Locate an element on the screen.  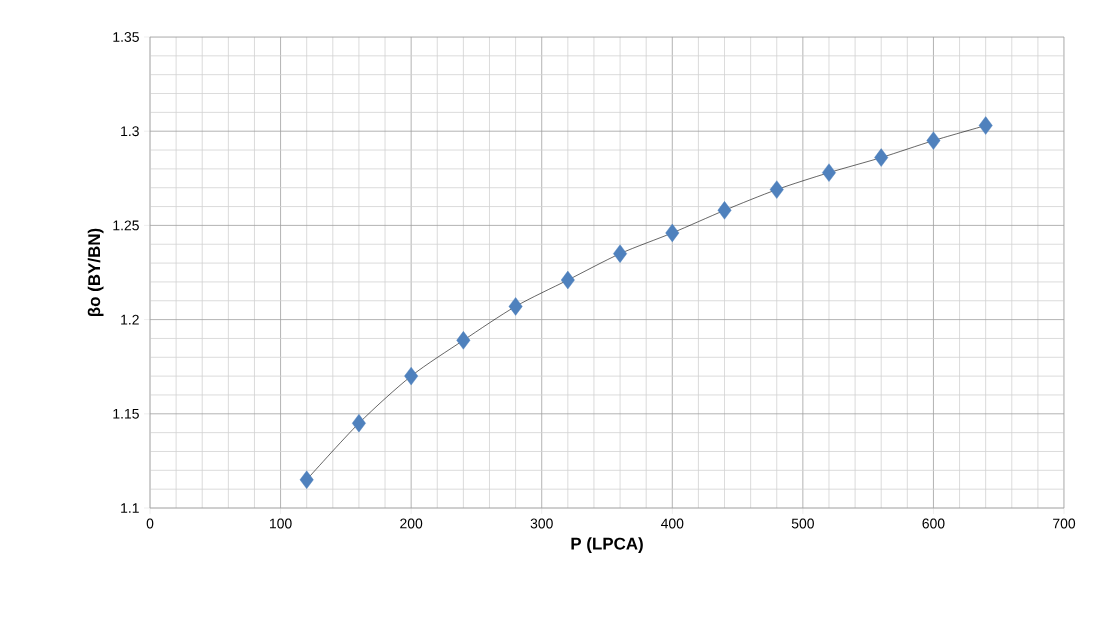
x-tick-label: 700 is located at coordinates (1064, 523).